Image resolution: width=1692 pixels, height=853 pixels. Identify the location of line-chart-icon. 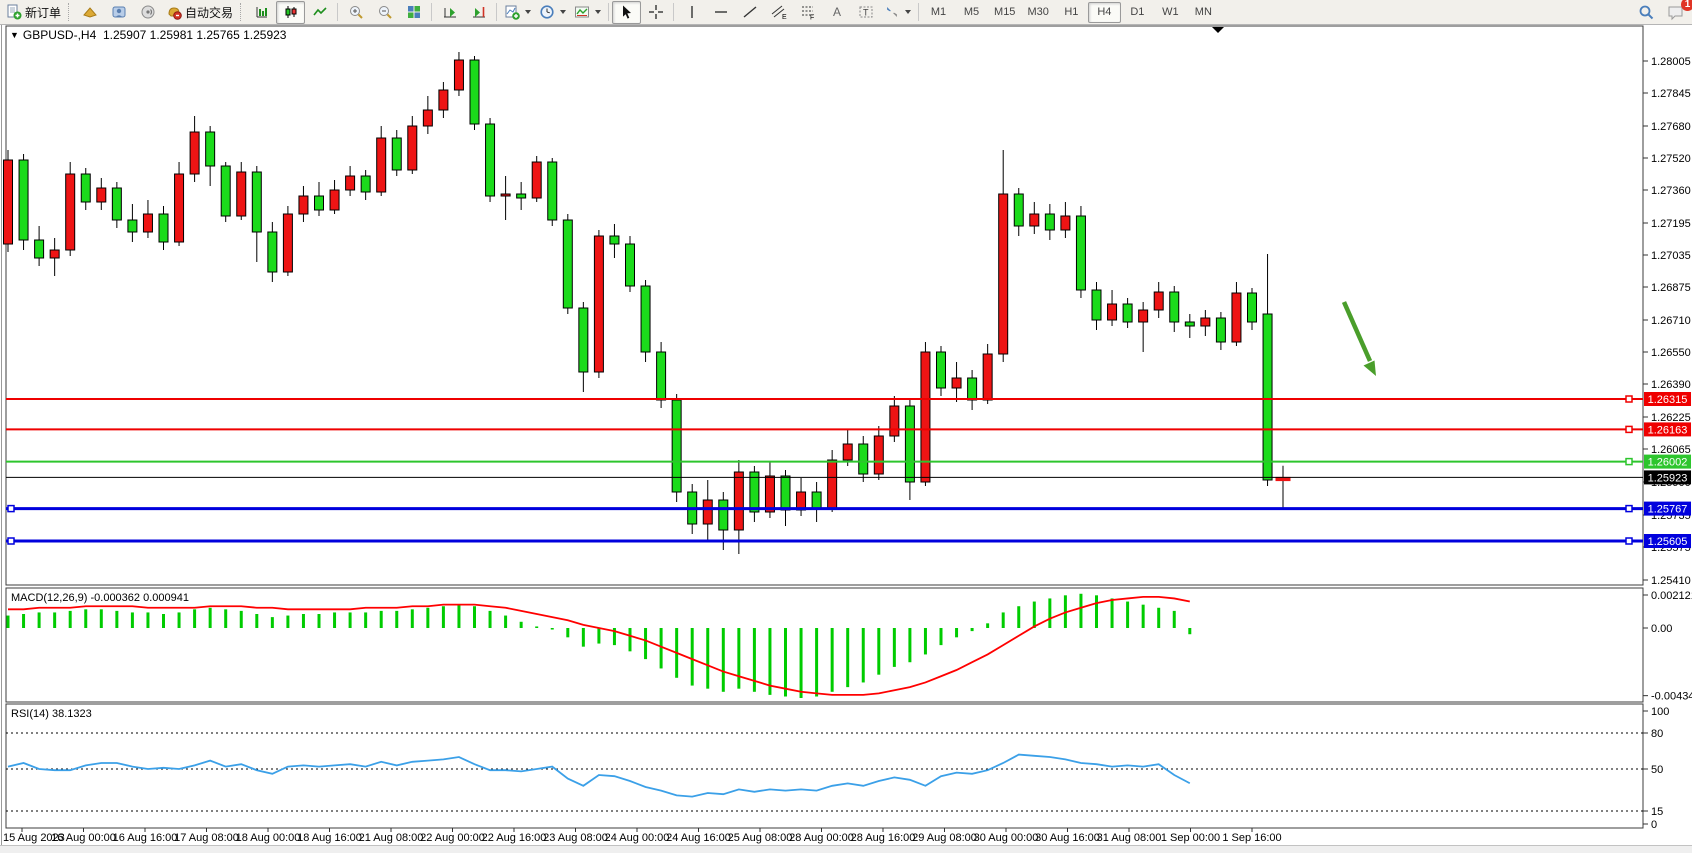
(319, 11).